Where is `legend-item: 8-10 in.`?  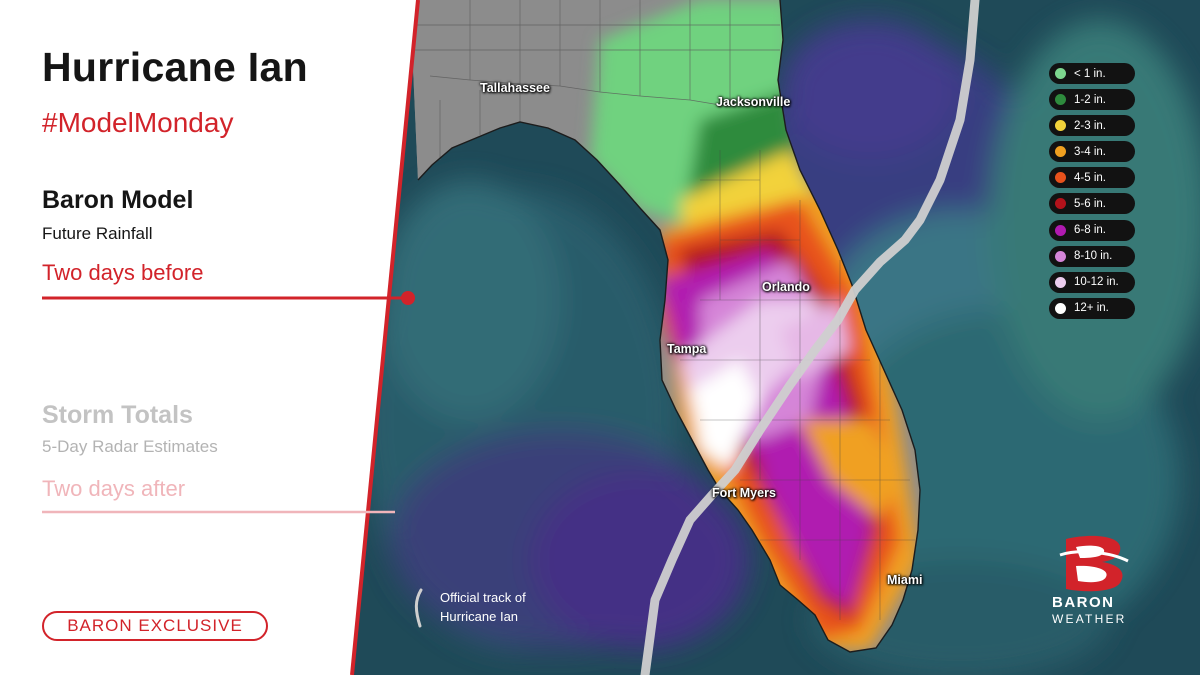 legend-item: 8-10 in. is located at coordinates (1092, 256).